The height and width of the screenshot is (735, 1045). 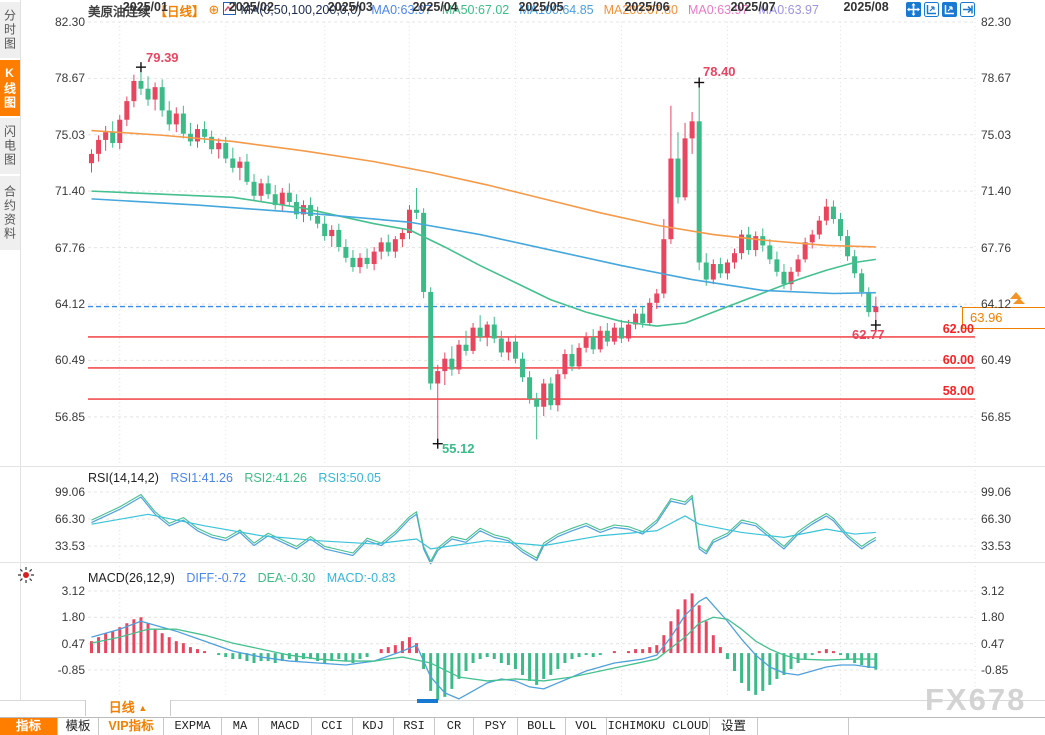 I want to click on toolbar-item-boll: BOLL, so click(x=542, y=726).